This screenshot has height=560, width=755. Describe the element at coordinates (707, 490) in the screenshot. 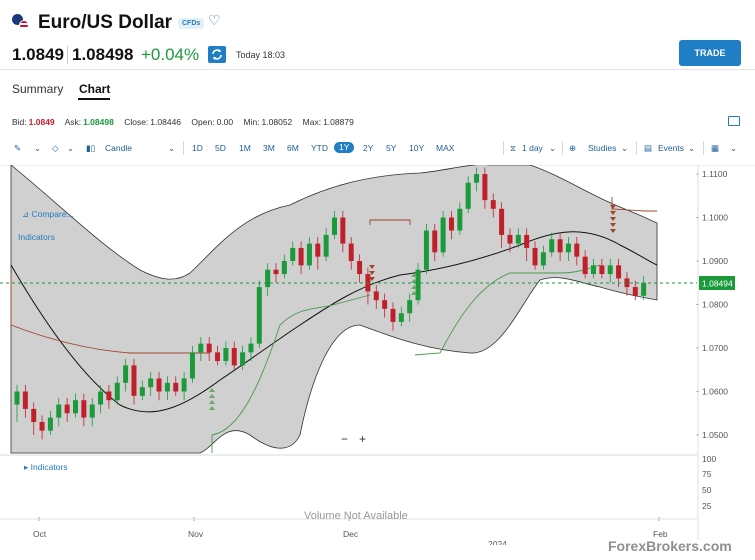

I see `volume-tick-label: 50` at that location.